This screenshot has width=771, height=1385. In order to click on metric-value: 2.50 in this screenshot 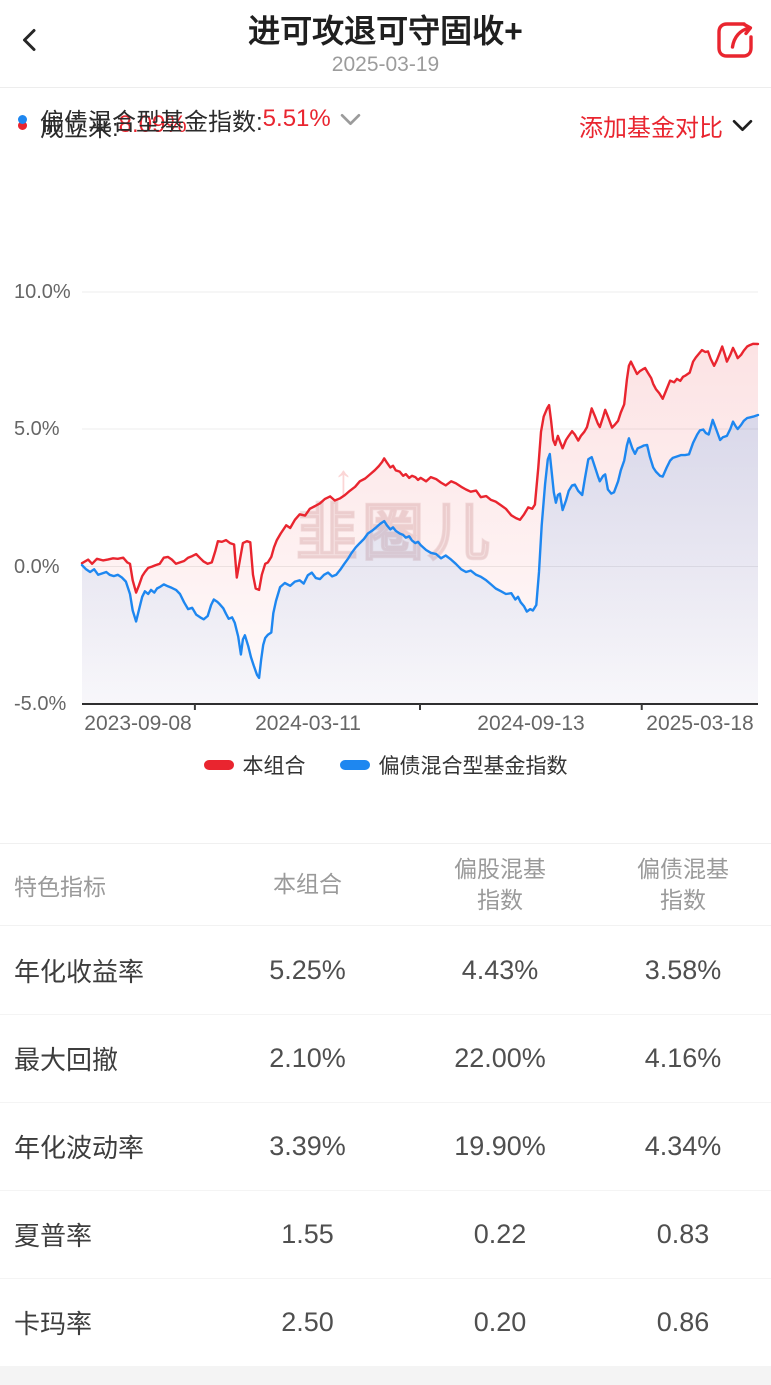, I will do `click(307, 1322)`.